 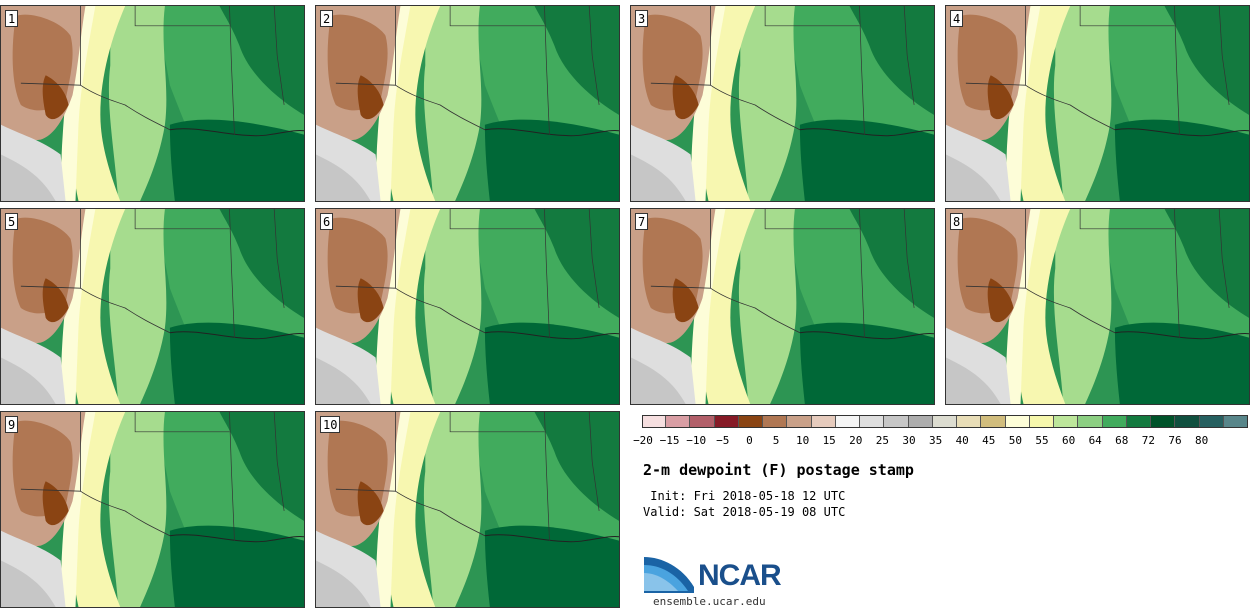 I want to click on ensemble-member-panel: 1, so click(x=152, y=103).